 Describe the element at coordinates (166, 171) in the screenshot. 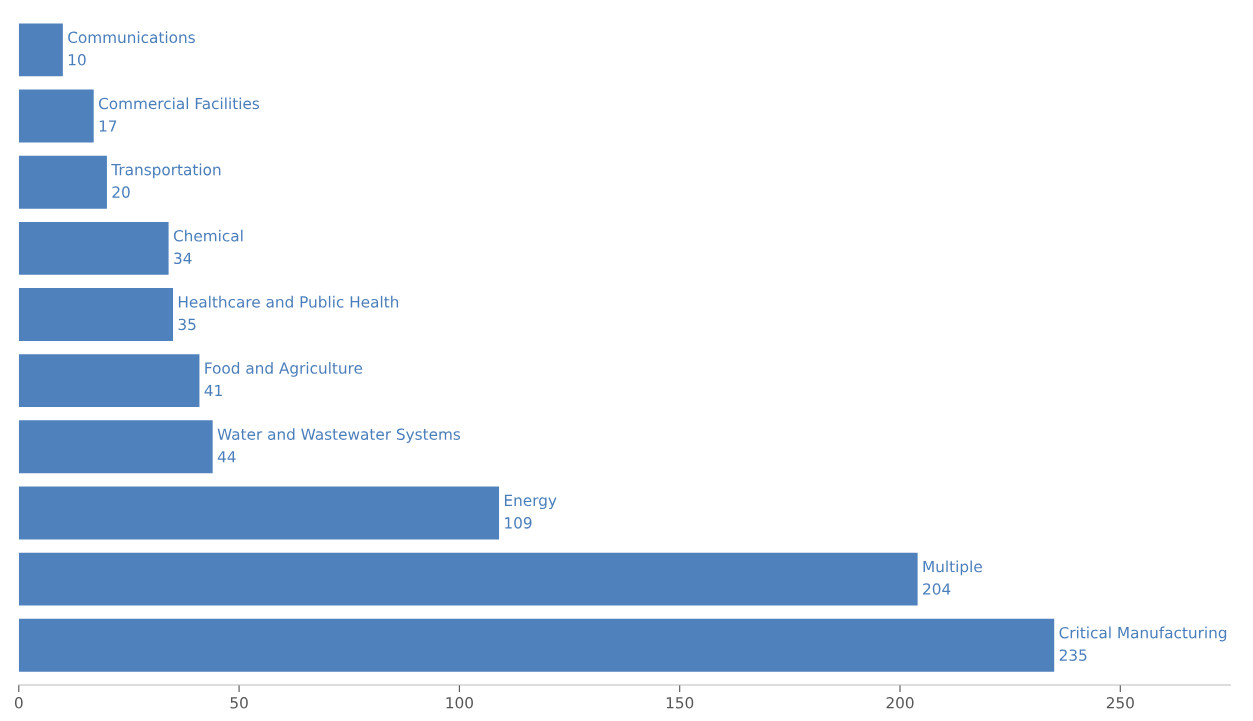

I see `y-tick-label: Transportation` at that location.